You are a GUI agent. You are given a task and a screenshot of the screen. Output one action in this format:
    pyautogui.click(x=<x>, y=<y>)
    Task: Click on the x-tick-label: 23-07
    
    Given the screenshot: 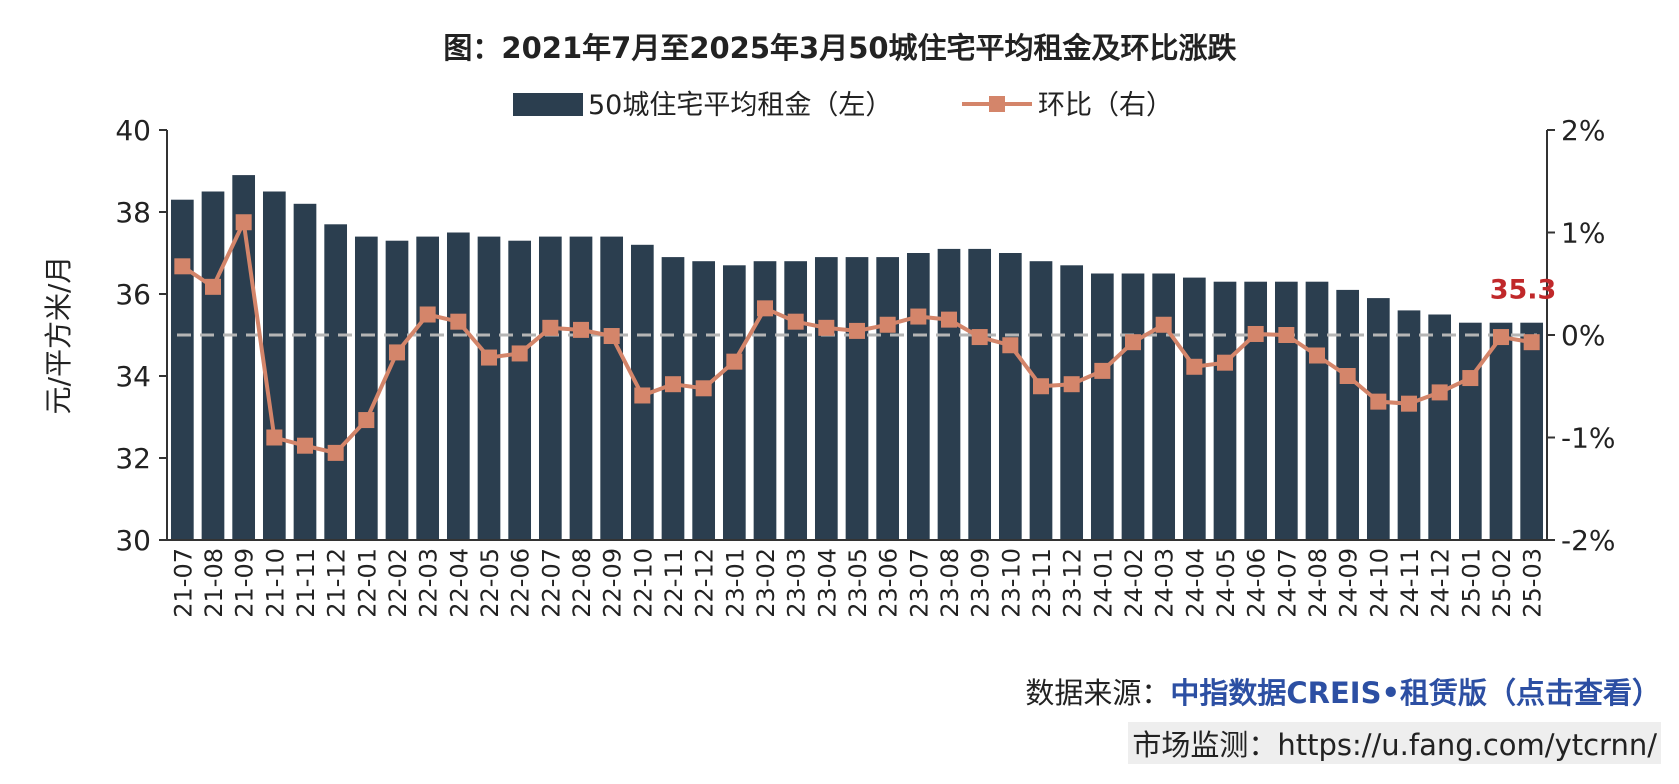 What is the action you would take?
    pyautogui.click(x=919, y=583)
    